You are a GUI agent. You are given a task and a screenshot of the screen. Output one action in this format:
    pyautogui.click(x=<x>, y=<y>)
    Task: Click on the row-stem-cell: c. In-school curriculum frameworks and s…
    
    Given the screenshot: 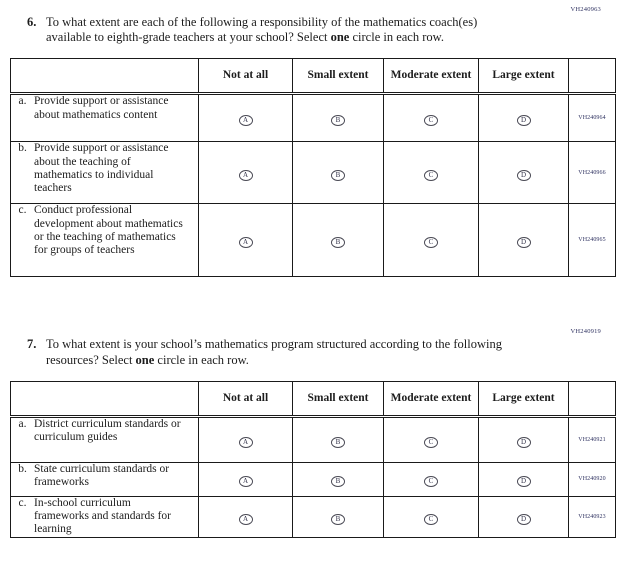 What is the action you would take?
    pyautogui.click(x=104, y=516)
    